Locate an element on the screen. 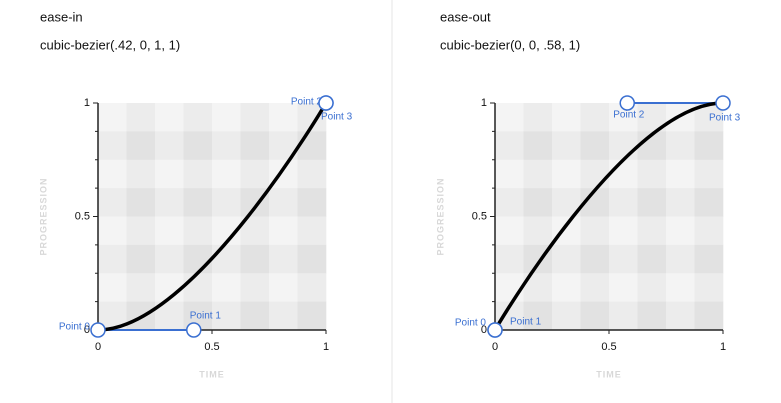 This screenshot has height=403, width=781. y-axis-label: PROGRESSION is located at coordinates (43, 216).